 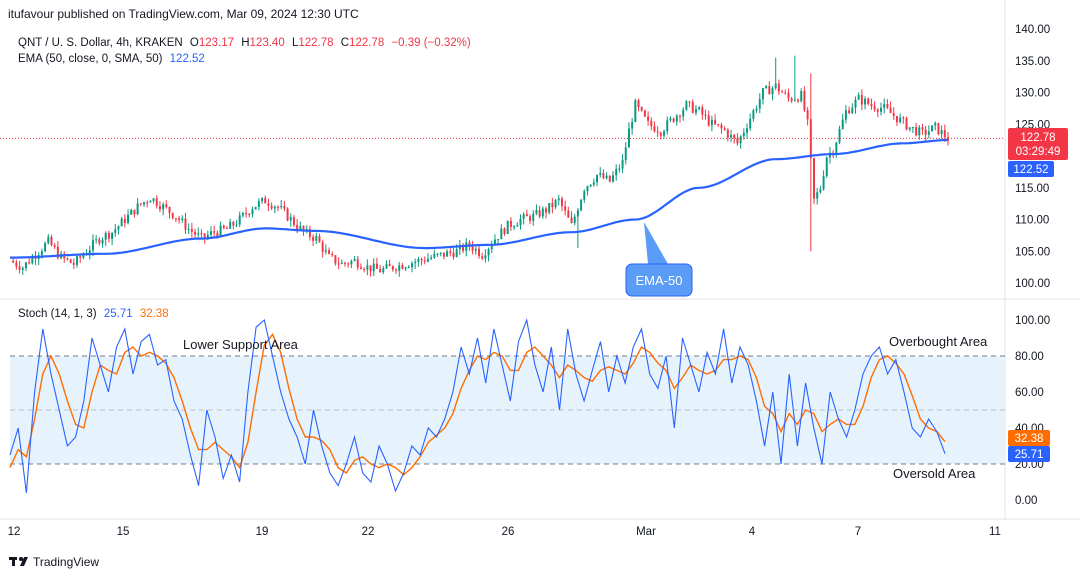 I want to click on bar-countdown: 03:29:49, so click(x=1038, y=152).